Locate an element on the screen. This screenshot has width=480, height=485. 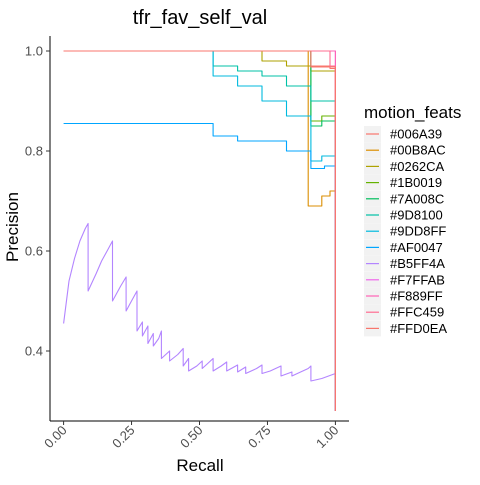
x-tick-label: 0.00 is located at coordinates (55, 437).